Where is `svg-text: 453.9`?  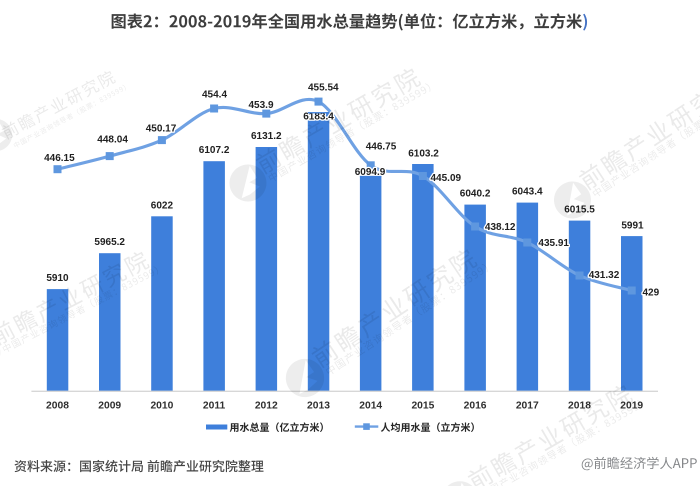
svg-text: 453.9 is located at coordinates (260, 105).